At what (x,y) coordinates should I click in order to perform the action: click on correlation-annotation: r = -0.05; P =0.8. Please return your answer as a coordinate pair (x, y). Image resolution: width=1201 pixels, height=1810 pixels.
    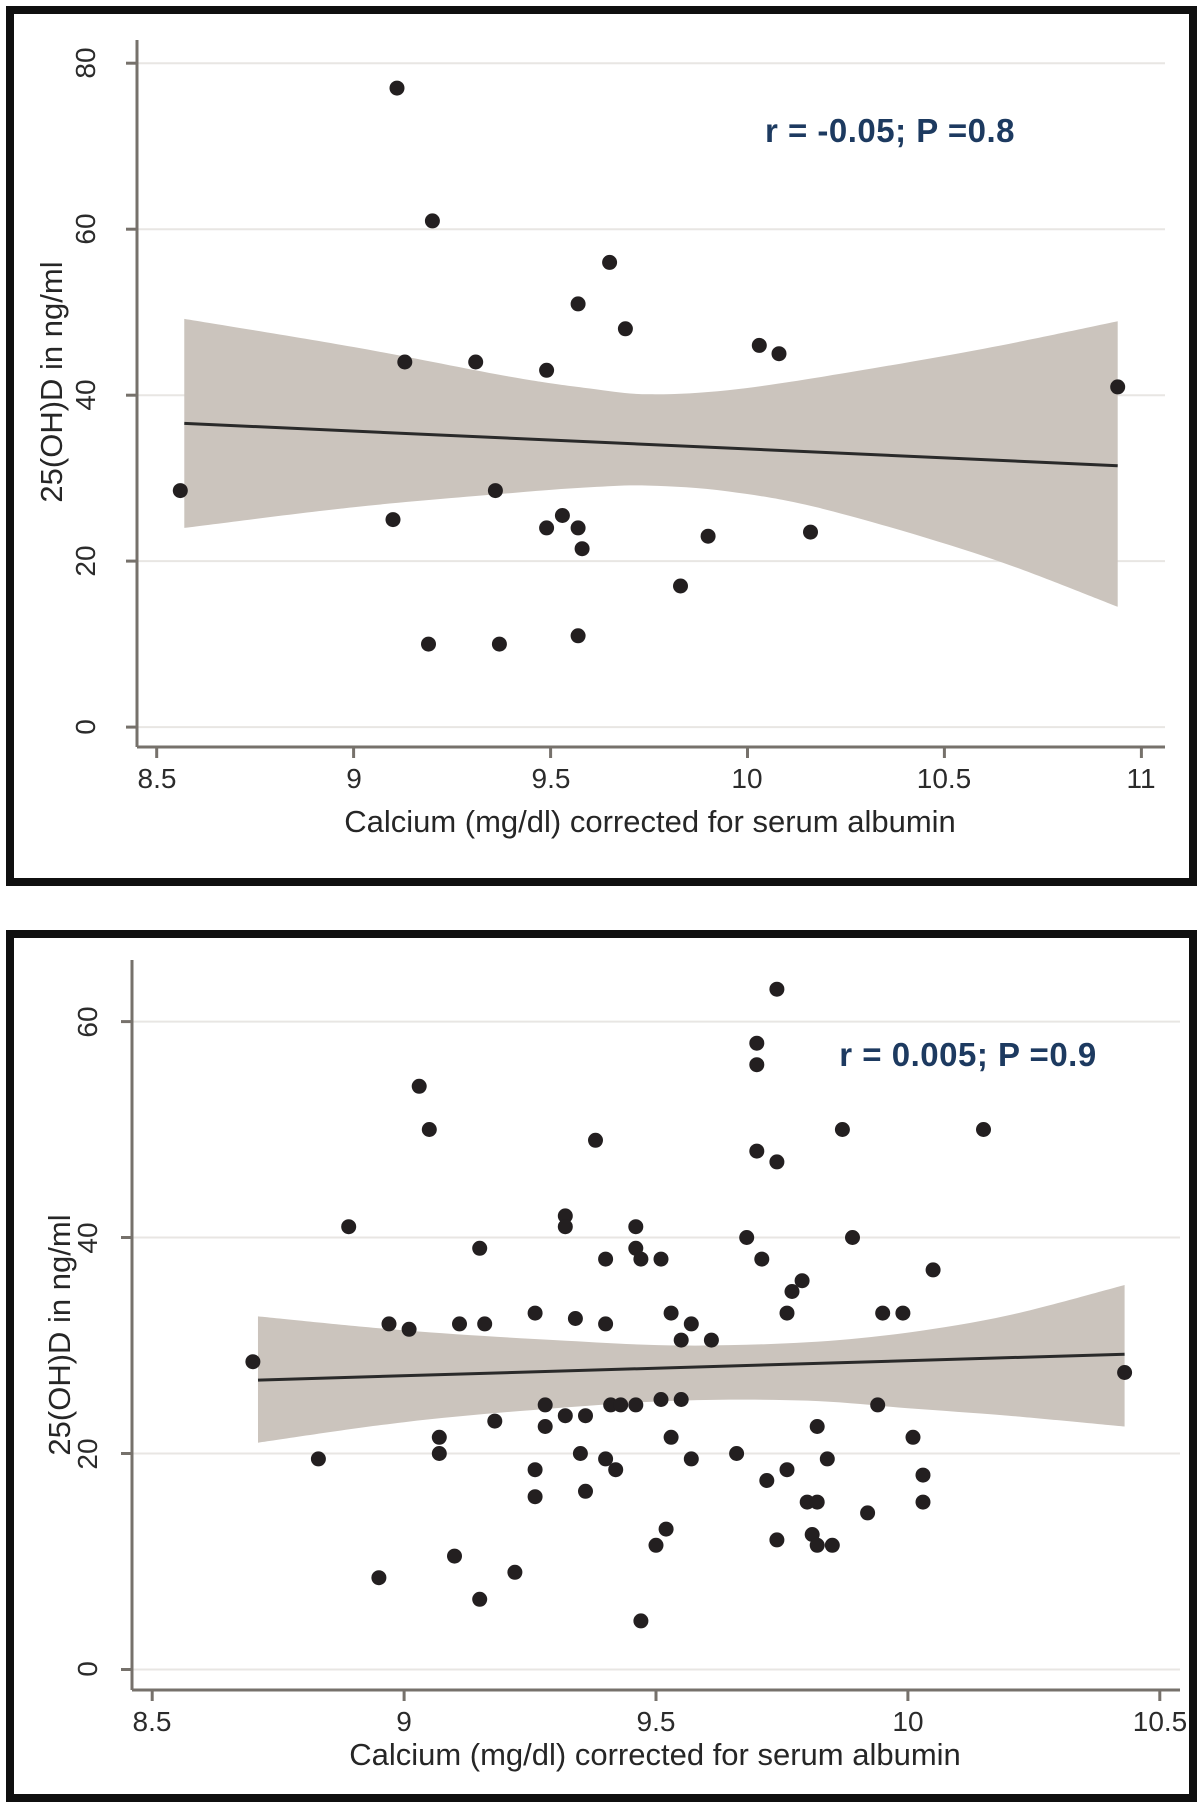
    Looking at the image, I should click on (890, 130).